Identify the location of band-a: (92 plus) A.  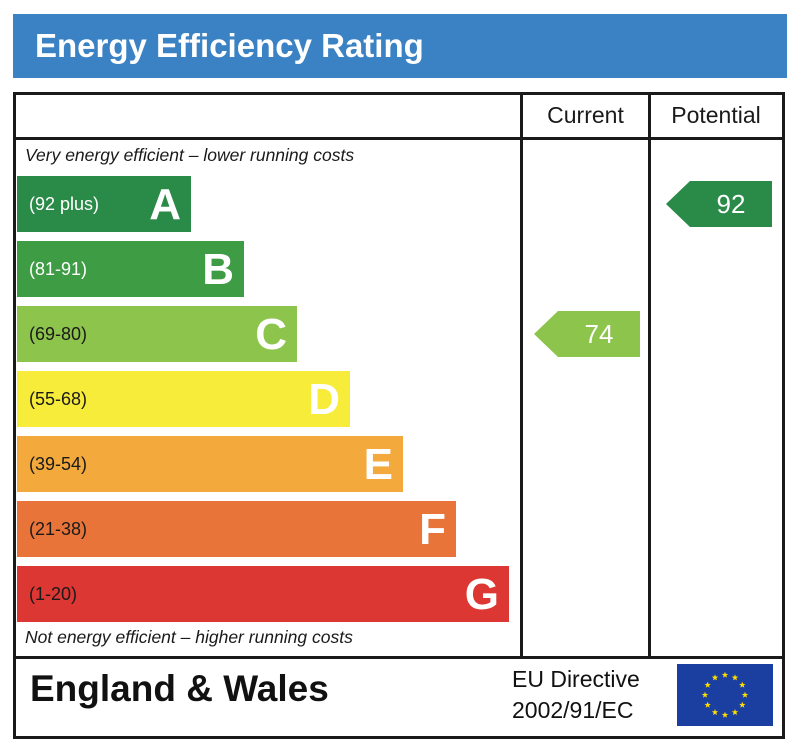
(104, 204).